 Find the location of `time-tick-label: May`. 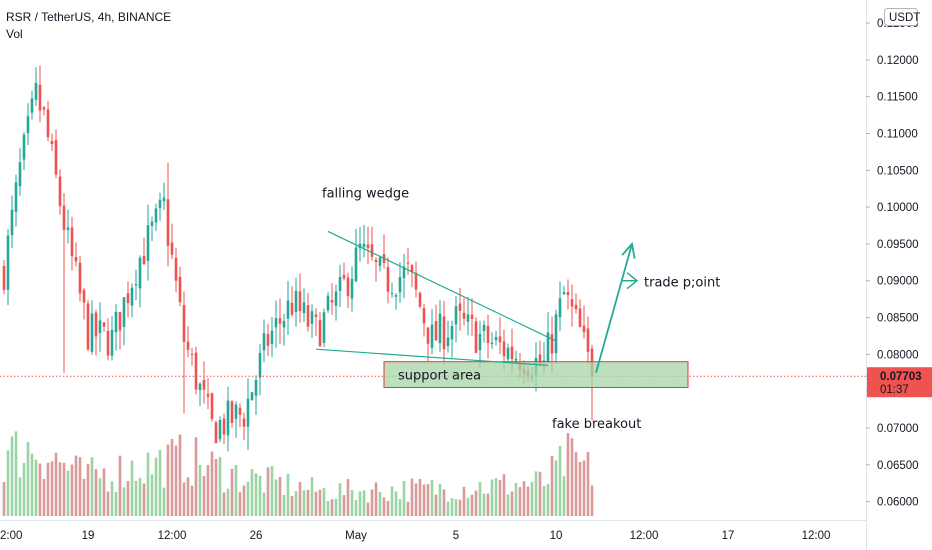

time-tick-label: May is located at coordinates (356, 536).